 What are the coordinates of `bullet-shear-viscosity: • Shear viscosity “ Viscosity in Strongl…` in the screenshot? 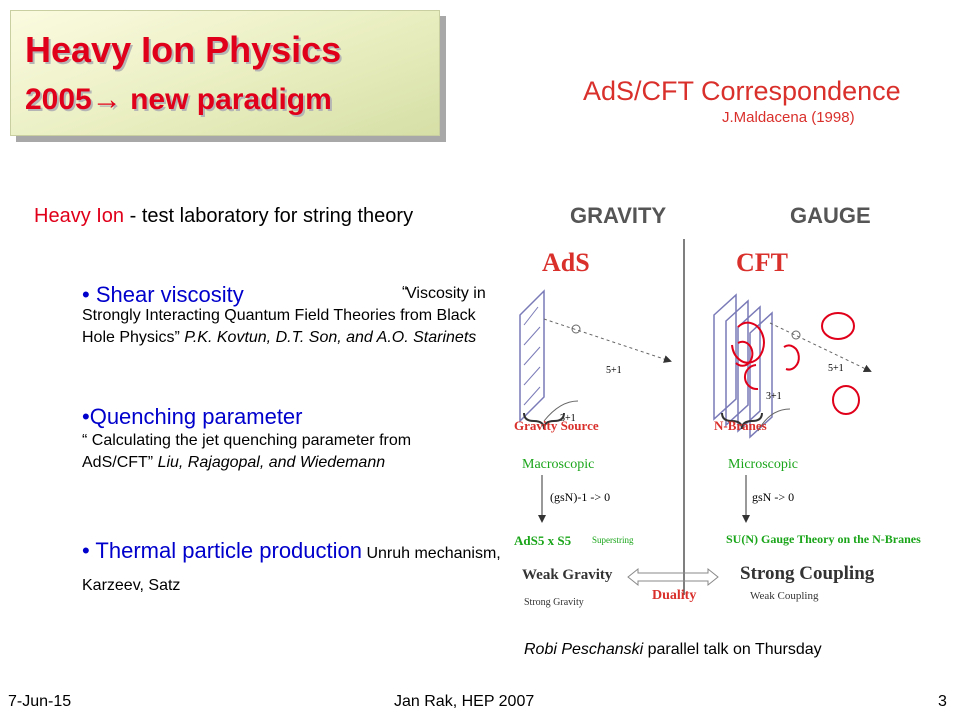 It's located at (292, 315).